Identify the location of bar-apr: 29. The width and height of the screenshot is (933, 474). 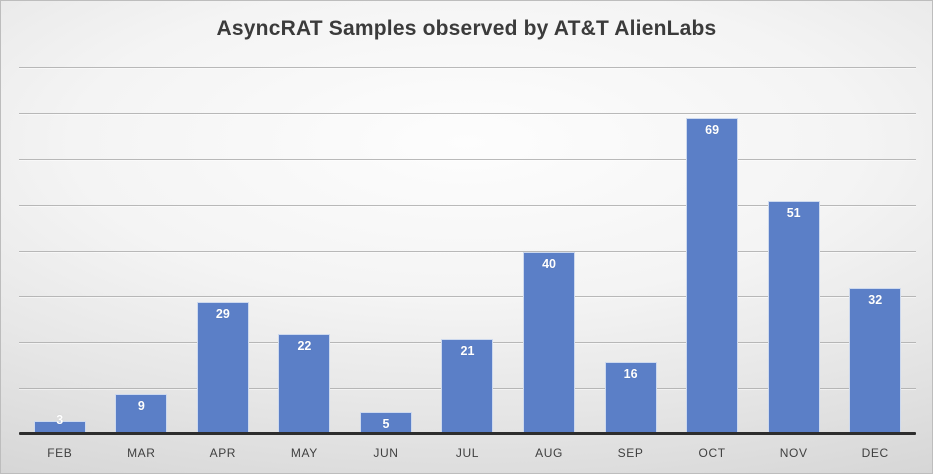
(222, 368).